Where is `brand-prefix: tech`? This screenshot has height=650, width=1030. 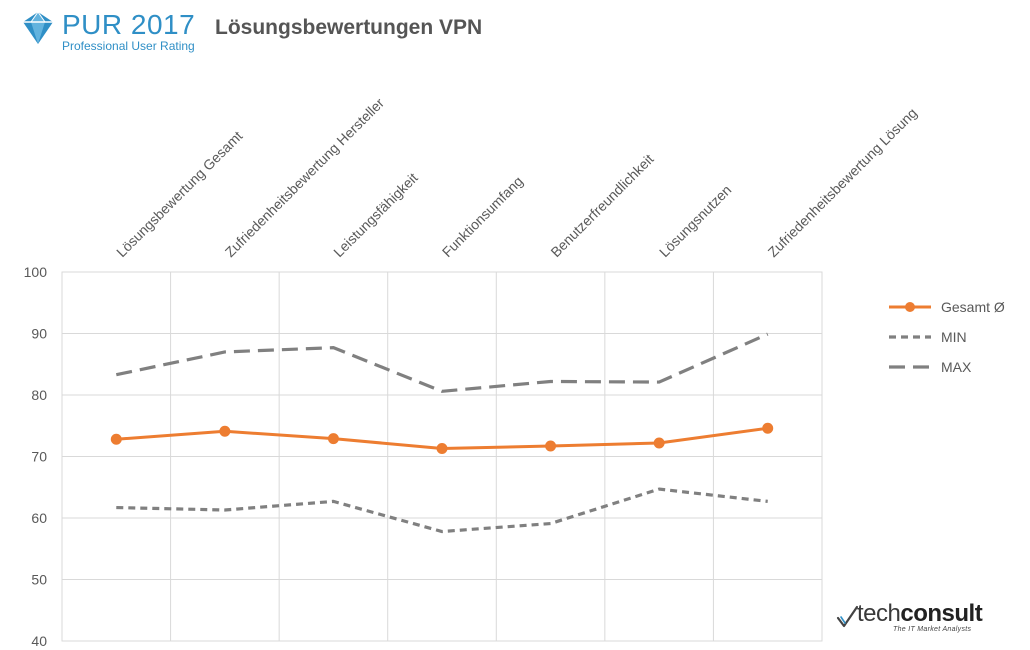
brand-prefix: tech is located at coordinates (879, 613).